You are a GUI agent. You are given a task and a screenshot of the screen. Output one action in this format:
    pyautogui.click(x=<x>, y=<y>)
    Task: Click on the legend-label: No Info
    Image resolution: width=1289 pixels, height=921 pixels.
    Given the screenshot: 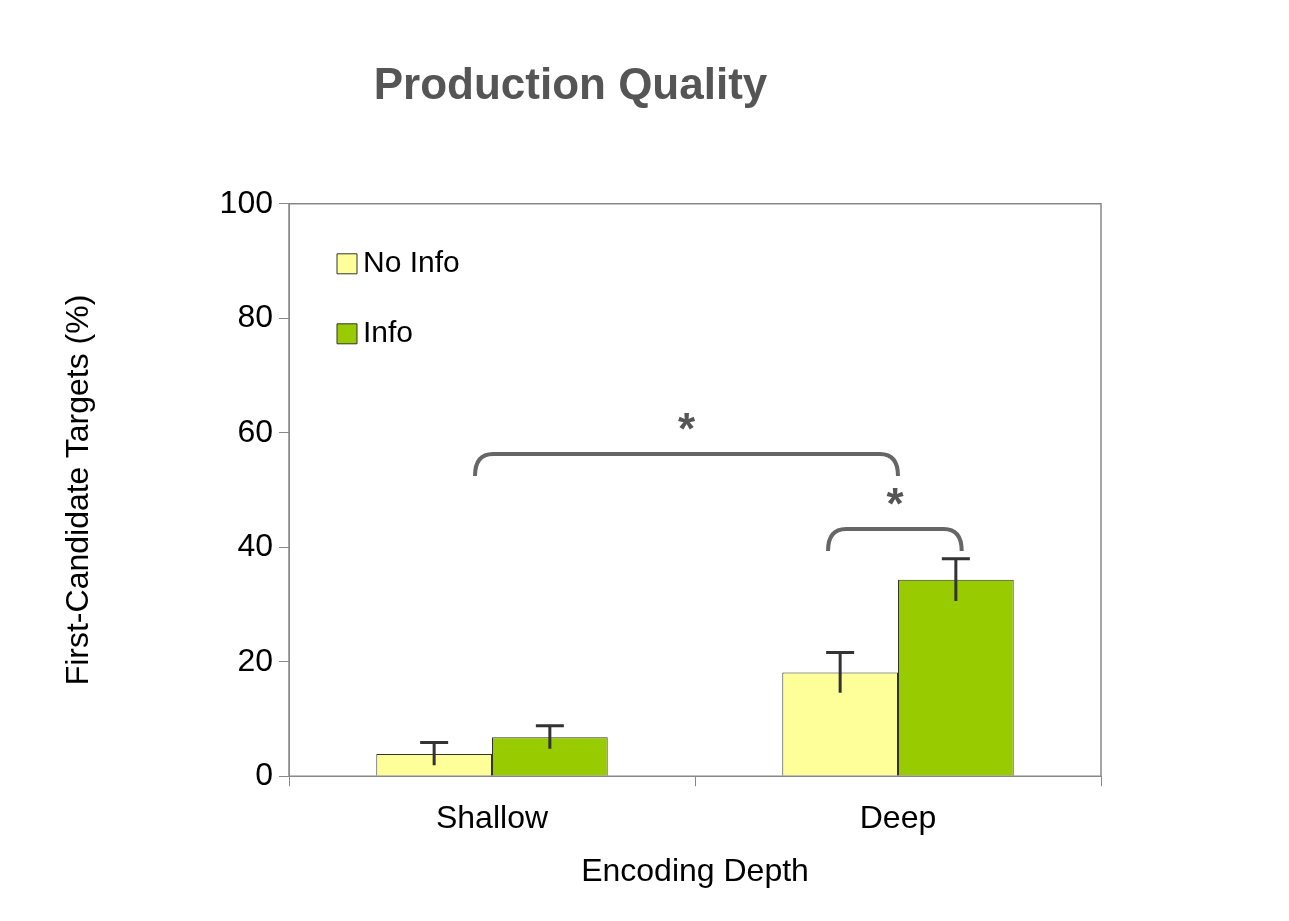 What is the action you would take?
    pyautogui.click(x=411, y=262)
    